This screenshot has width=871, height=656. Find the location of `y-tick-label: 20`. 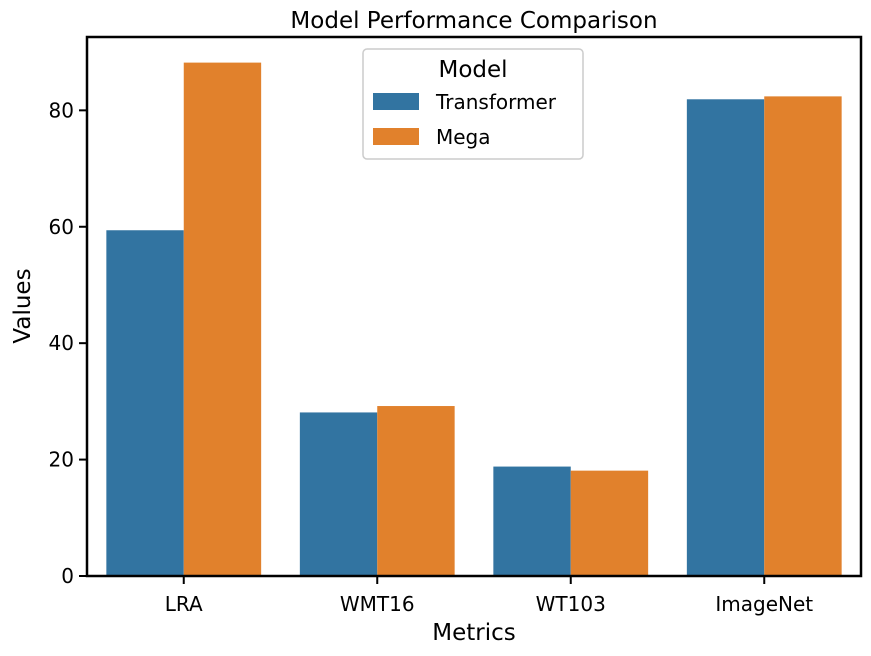

y-tick-label: 20 is located at coordinates (61, 460).